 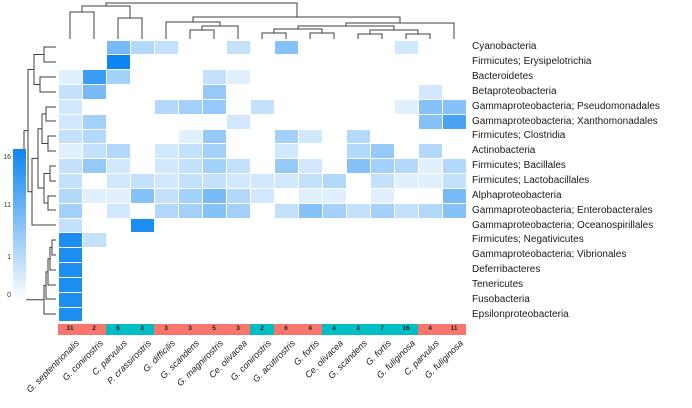 I want to click on row-label: Betaproteobacteria, so click(x=514, y=91).